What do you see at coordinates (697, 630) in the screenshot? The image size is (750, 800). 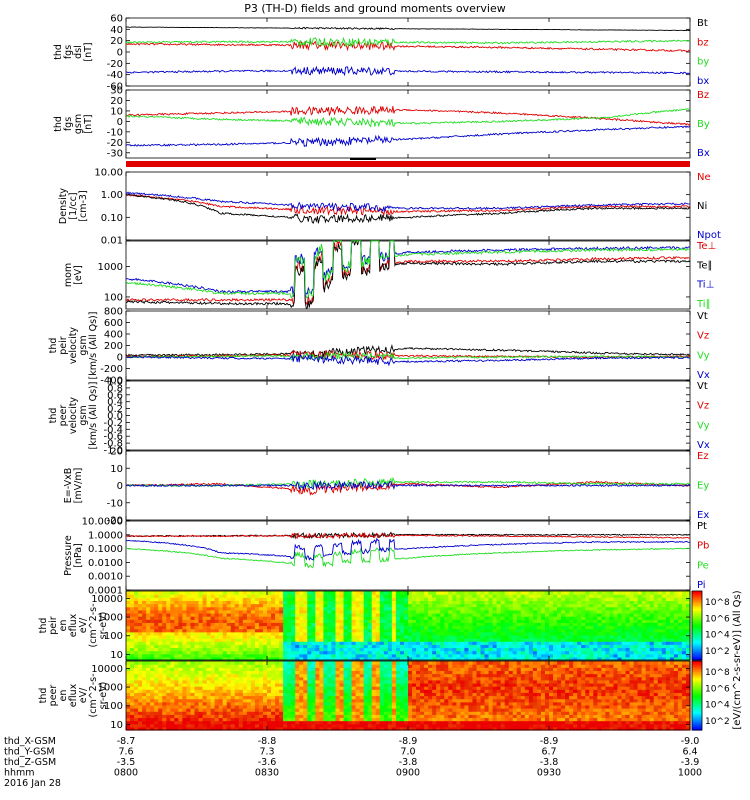 I see `colorbar-cell` at bounding box center [697, 630].